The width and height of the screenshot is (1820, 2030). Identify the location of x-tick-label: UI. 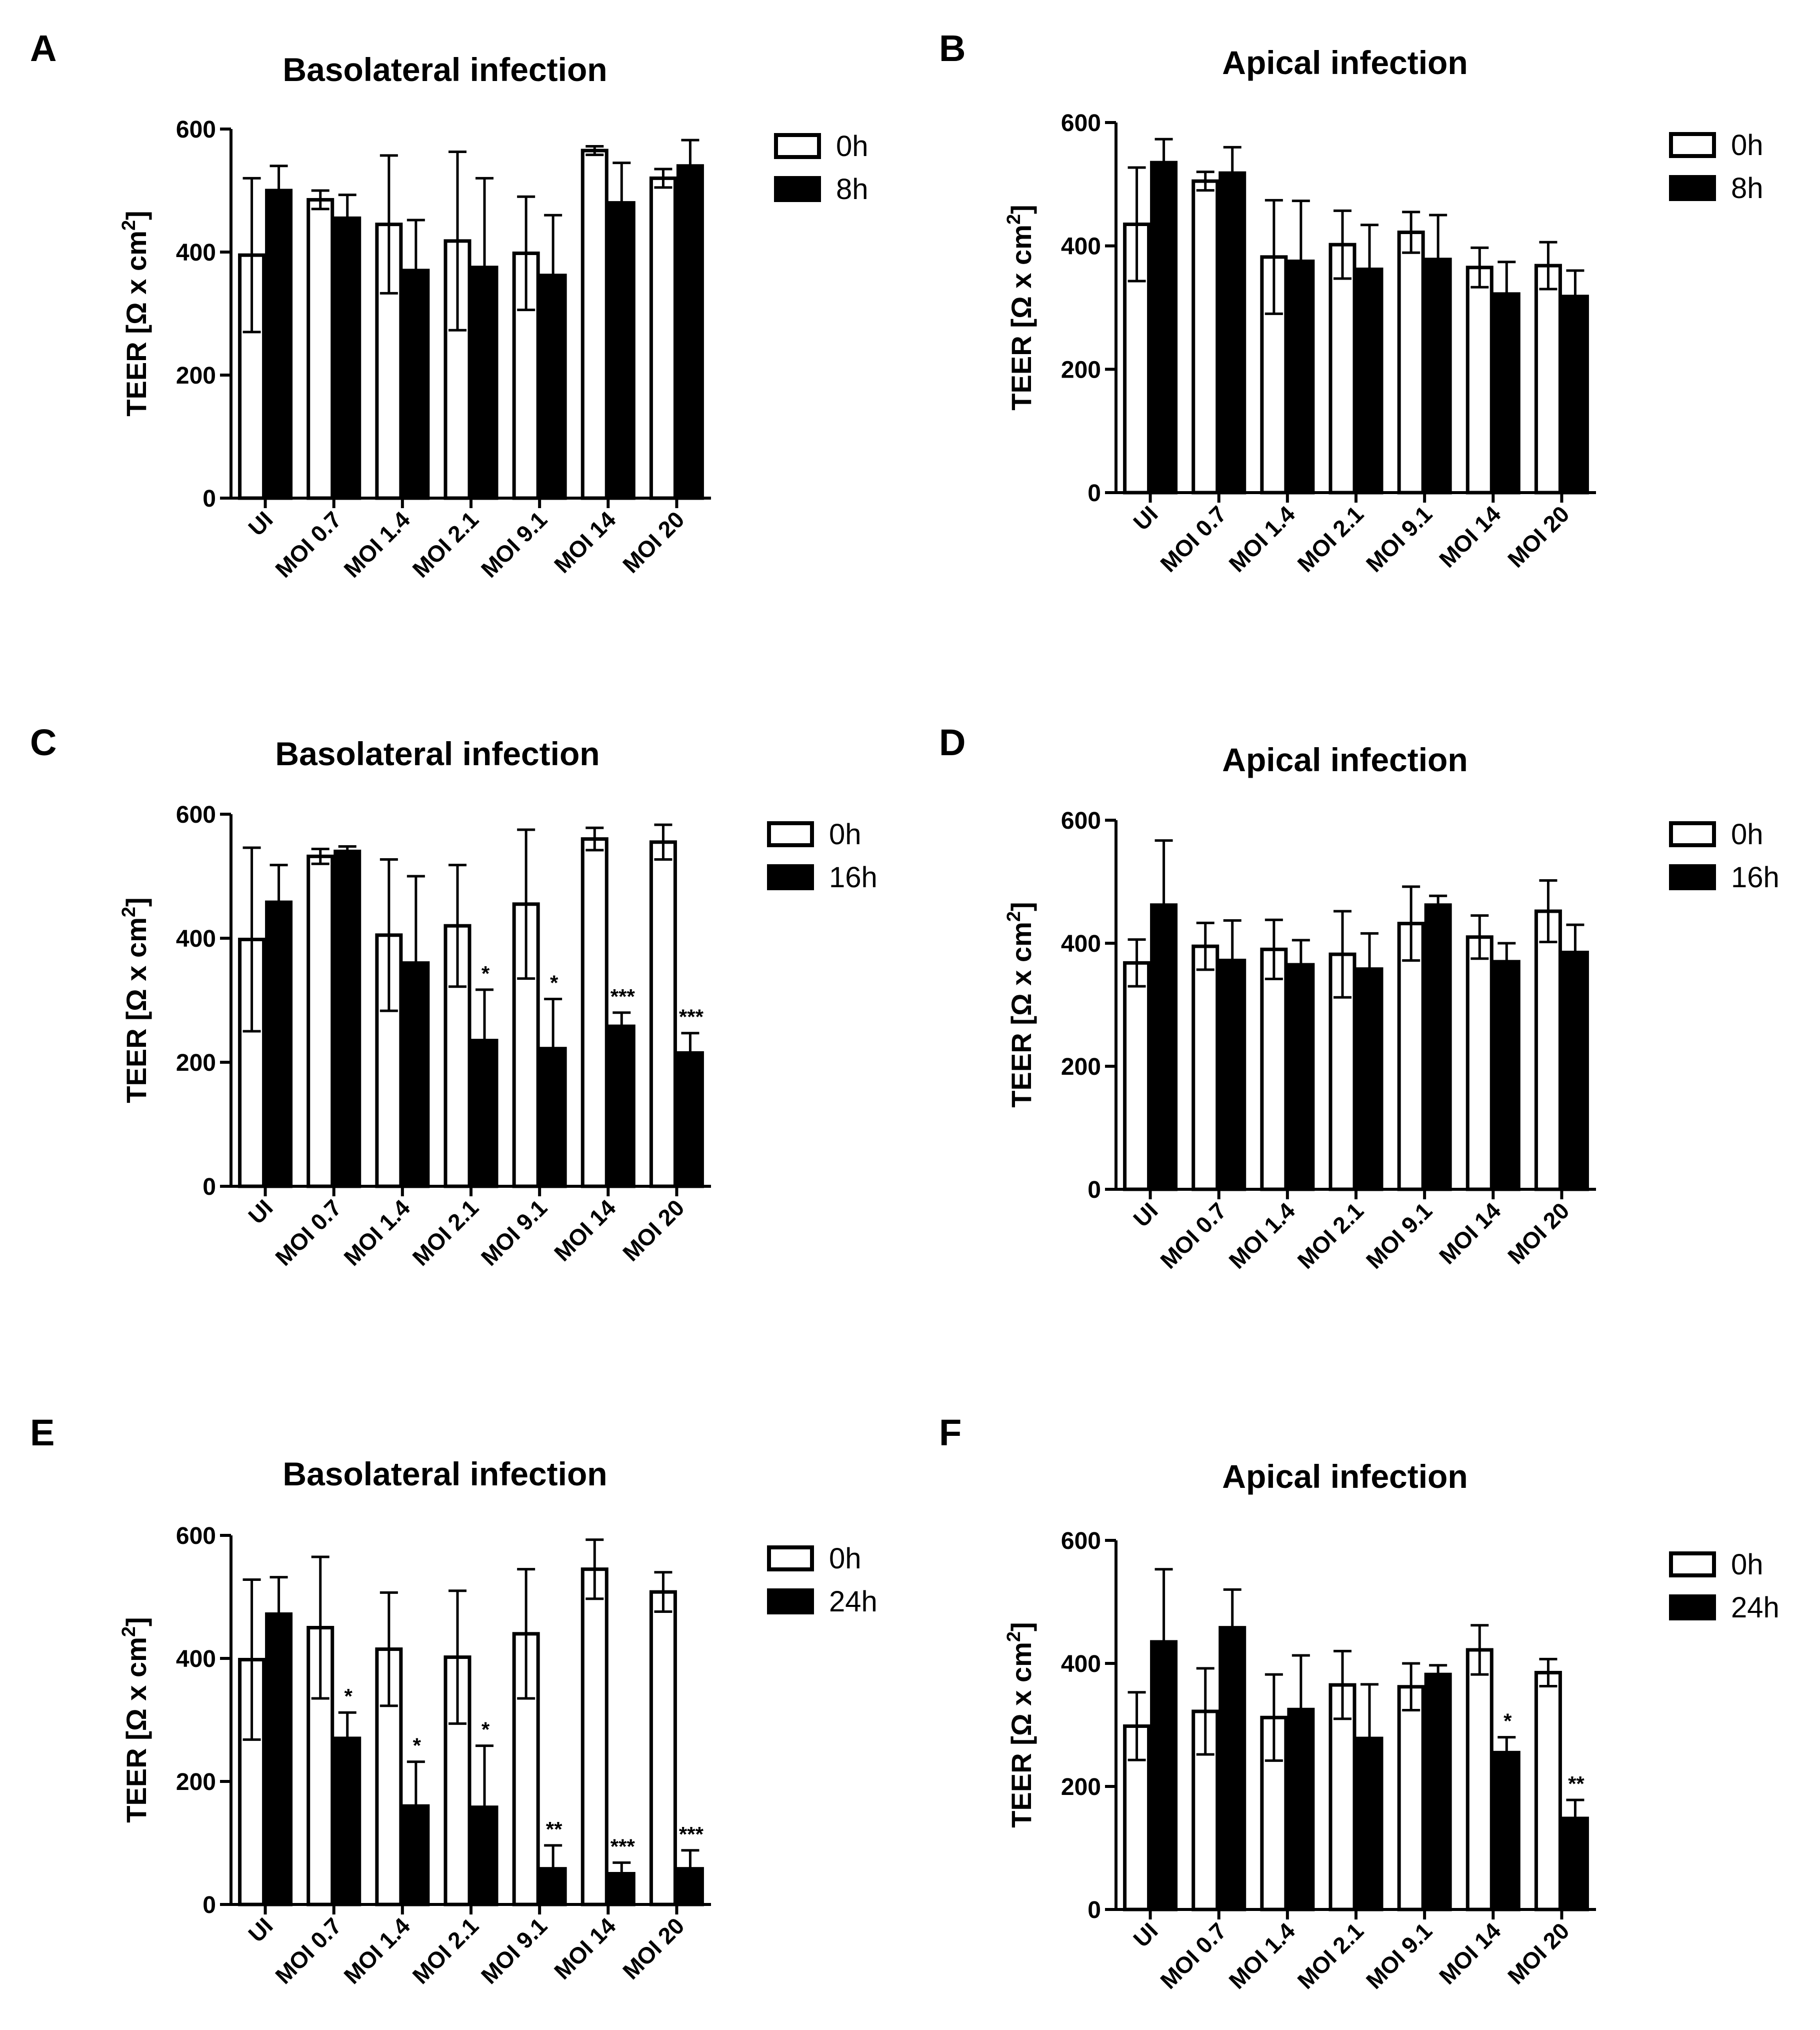
(1145, 518).